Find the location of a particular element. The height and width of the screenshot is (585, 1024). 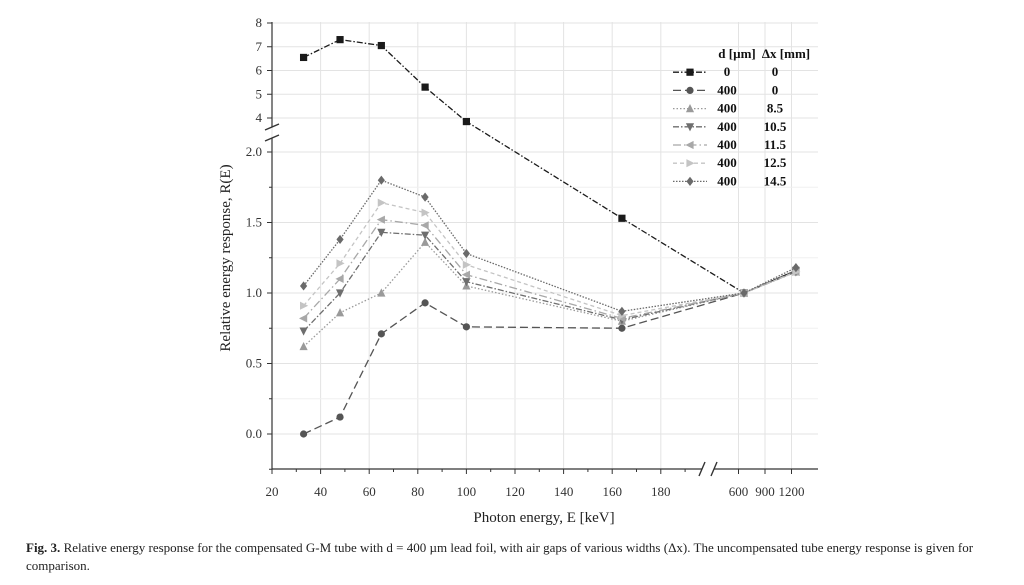

legend-dx-value: 8.5 is located at coordinates (775, 108).